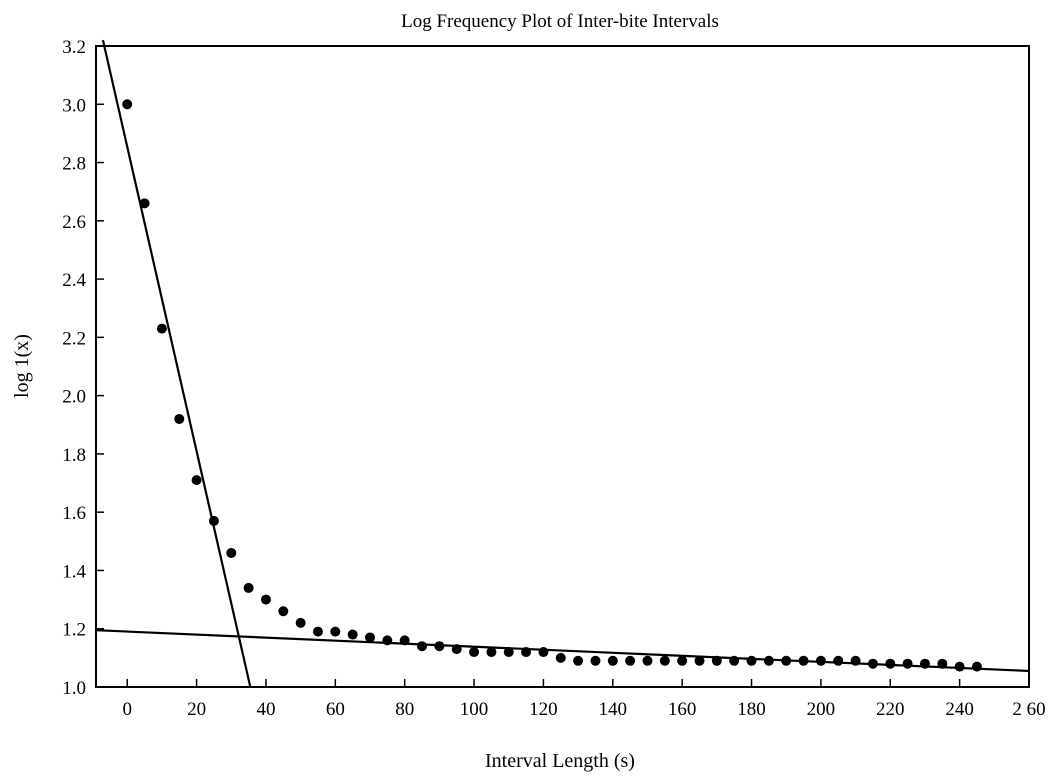 This screenshot has width=1052, height=781. Describe the element at coordinates (74, 47) in the screenshot. I see `y-tick-label: 3.2` at that location.